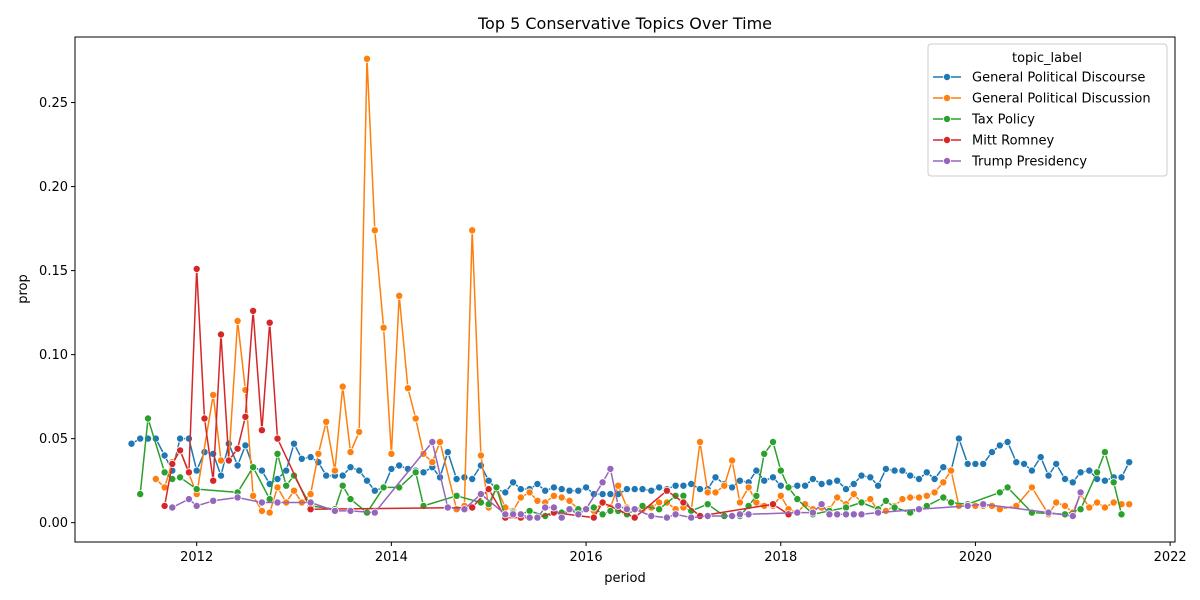 The image size is (1200, 600). Describe the element at coordinates (1029, 162) in the screenshot. I see `legend-entry-label: Trump Presidency` at that location.